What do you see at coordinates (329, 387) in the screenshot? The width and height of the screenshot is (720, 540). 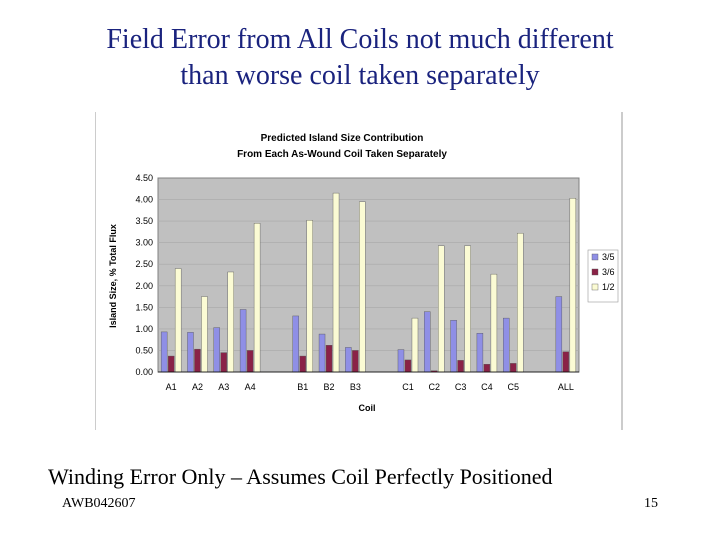 I see `x-tick-label: B2` at bounding box center [329, 387].